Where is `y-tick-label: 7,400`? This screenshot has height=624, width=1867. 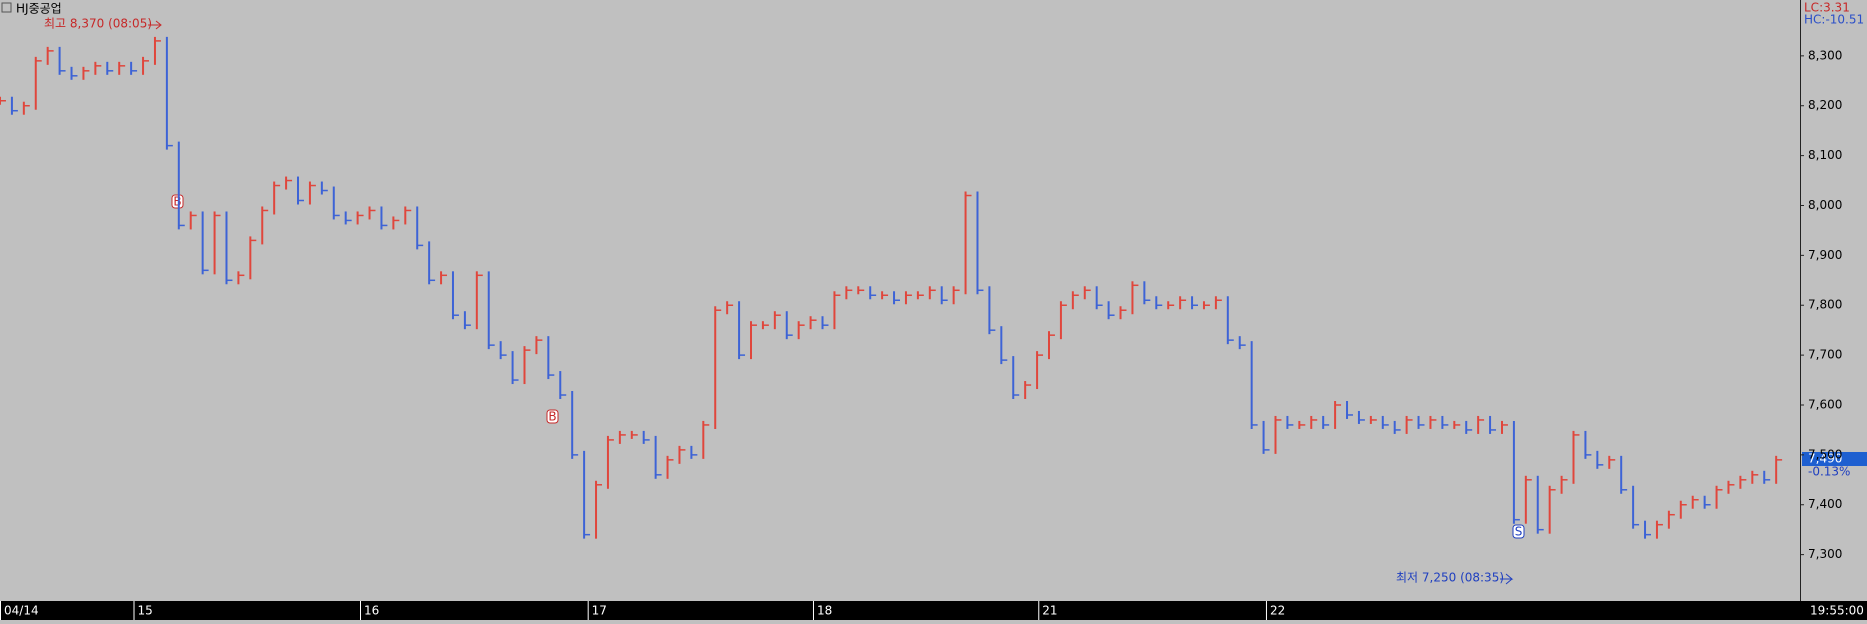 y-tick-label: 7,400 is located at coordinates (1825, 504).